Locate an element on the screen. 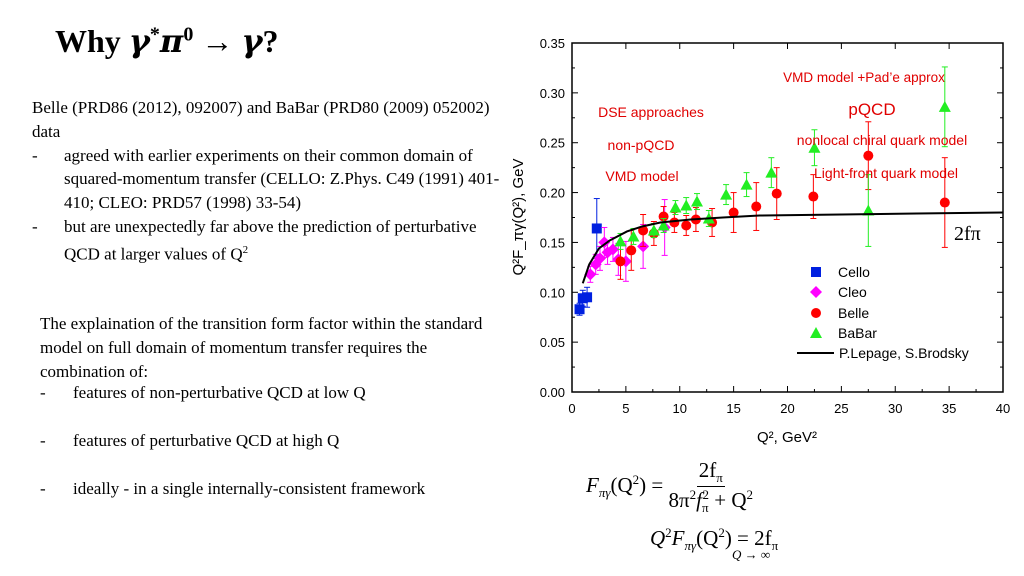 This screenshot has height=576, width=1024. y-tick-label: 0.30 is located at coordinates (552, 93).